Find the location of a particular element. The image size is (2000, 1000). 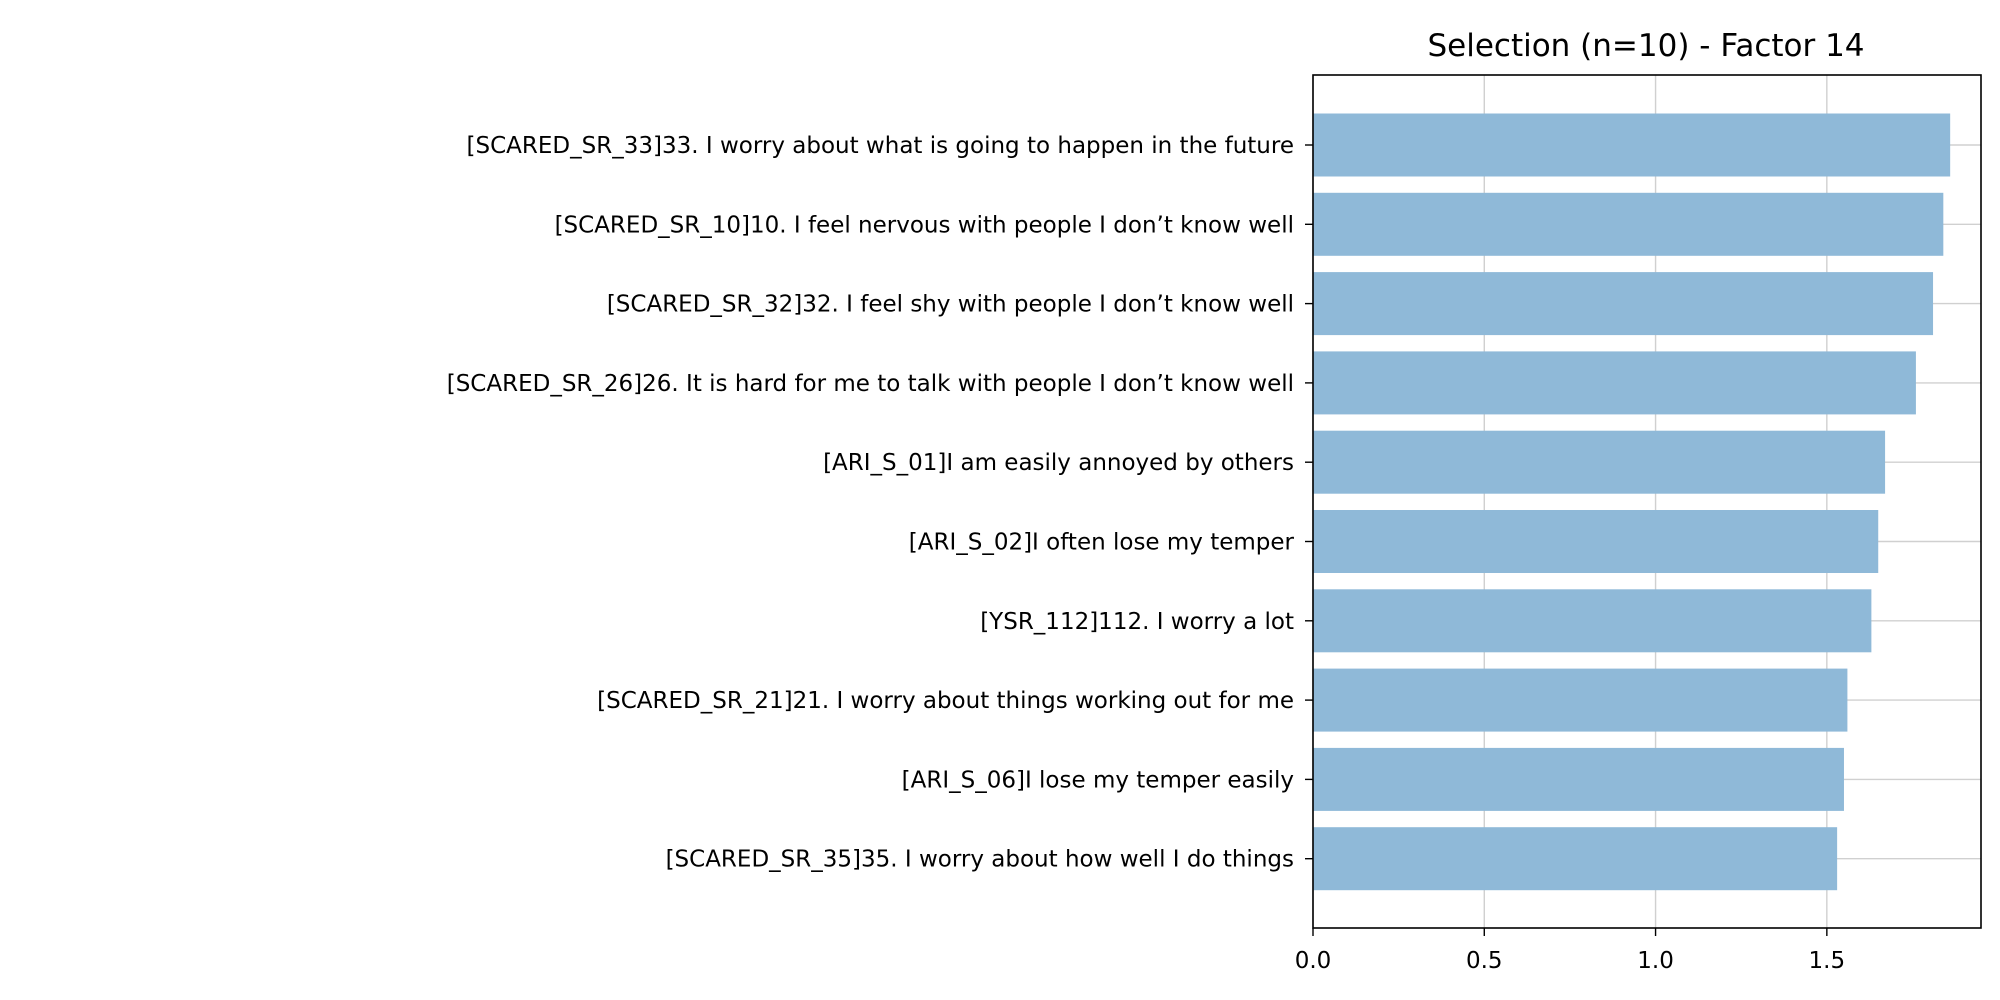

chart-title: Selection (n=10) - Factor 14 is located at coordinates (1645, 46).